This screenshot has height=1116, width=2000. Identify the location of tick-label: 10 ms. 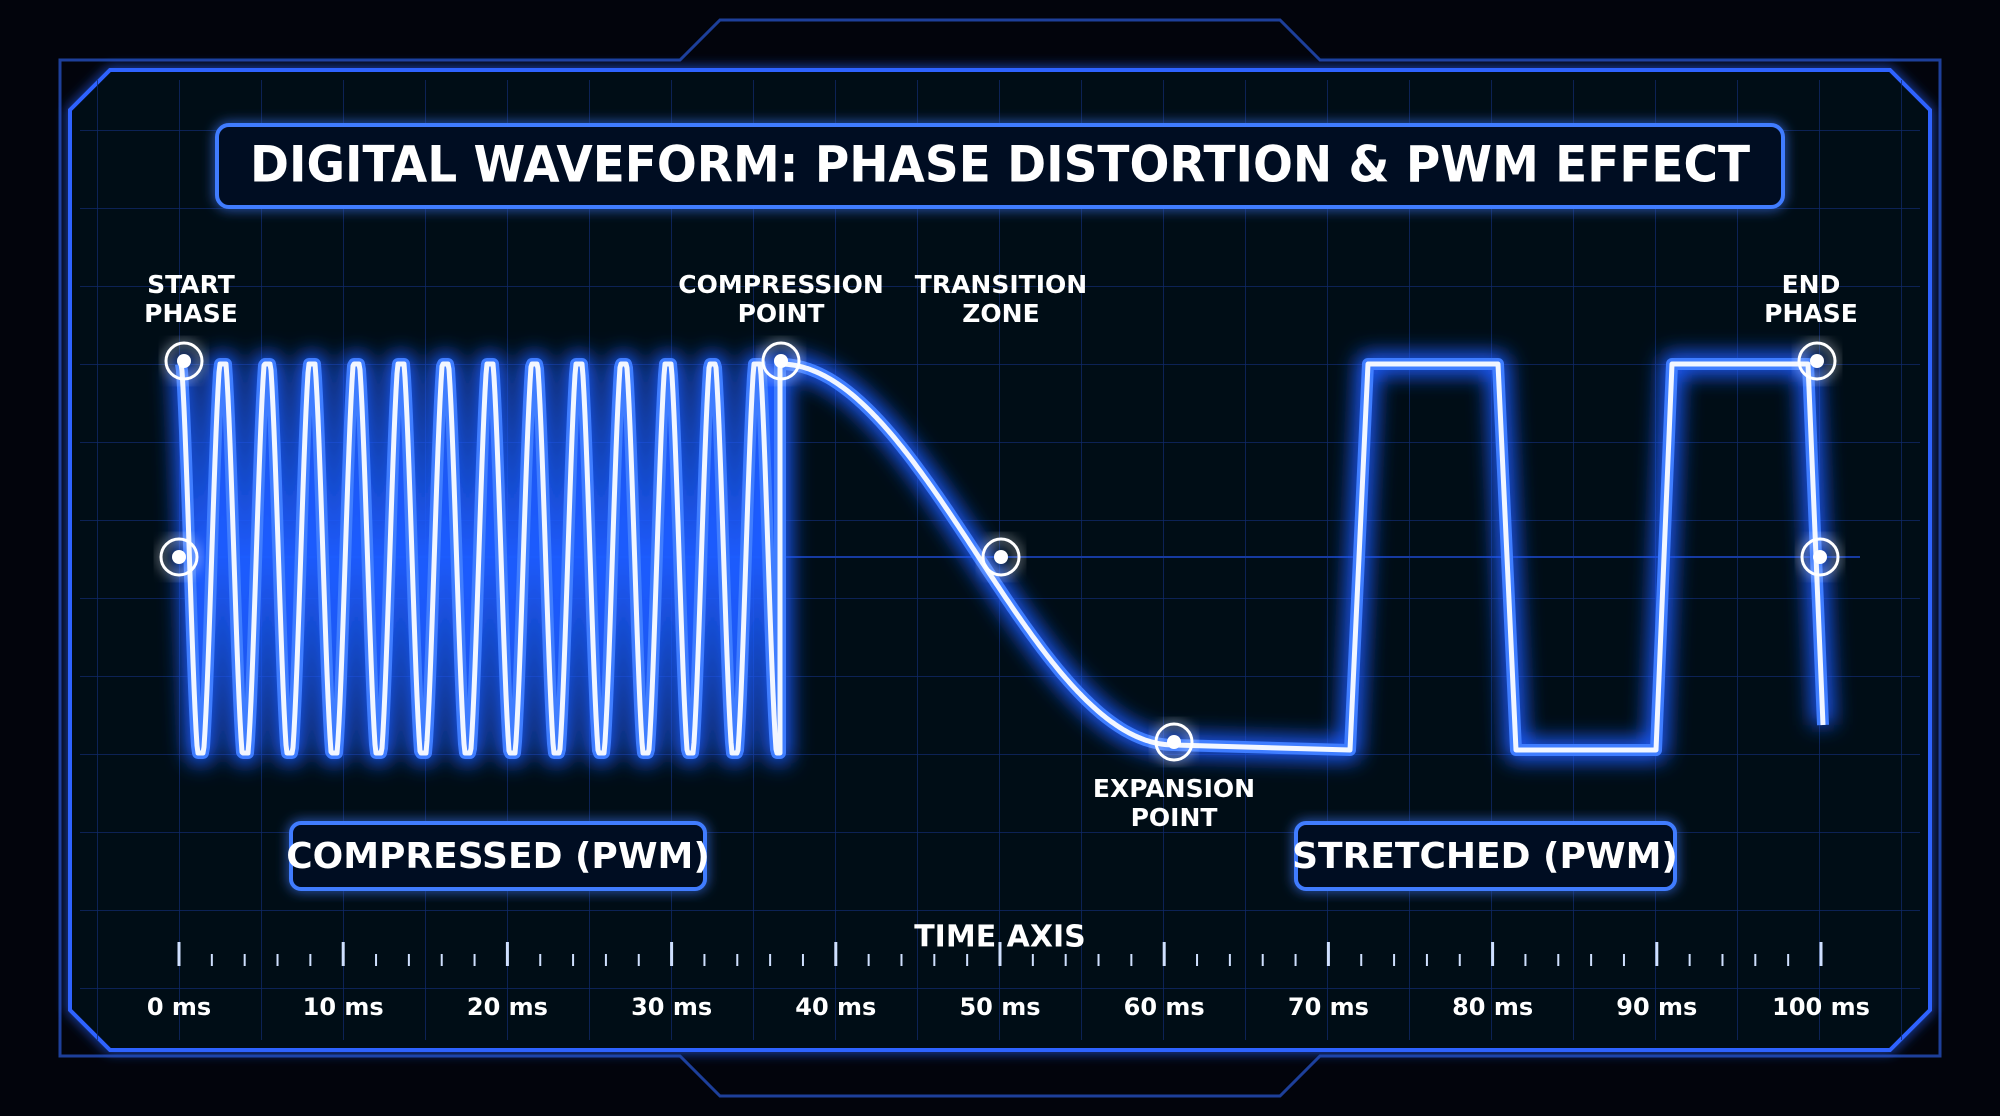
(343, 1007).